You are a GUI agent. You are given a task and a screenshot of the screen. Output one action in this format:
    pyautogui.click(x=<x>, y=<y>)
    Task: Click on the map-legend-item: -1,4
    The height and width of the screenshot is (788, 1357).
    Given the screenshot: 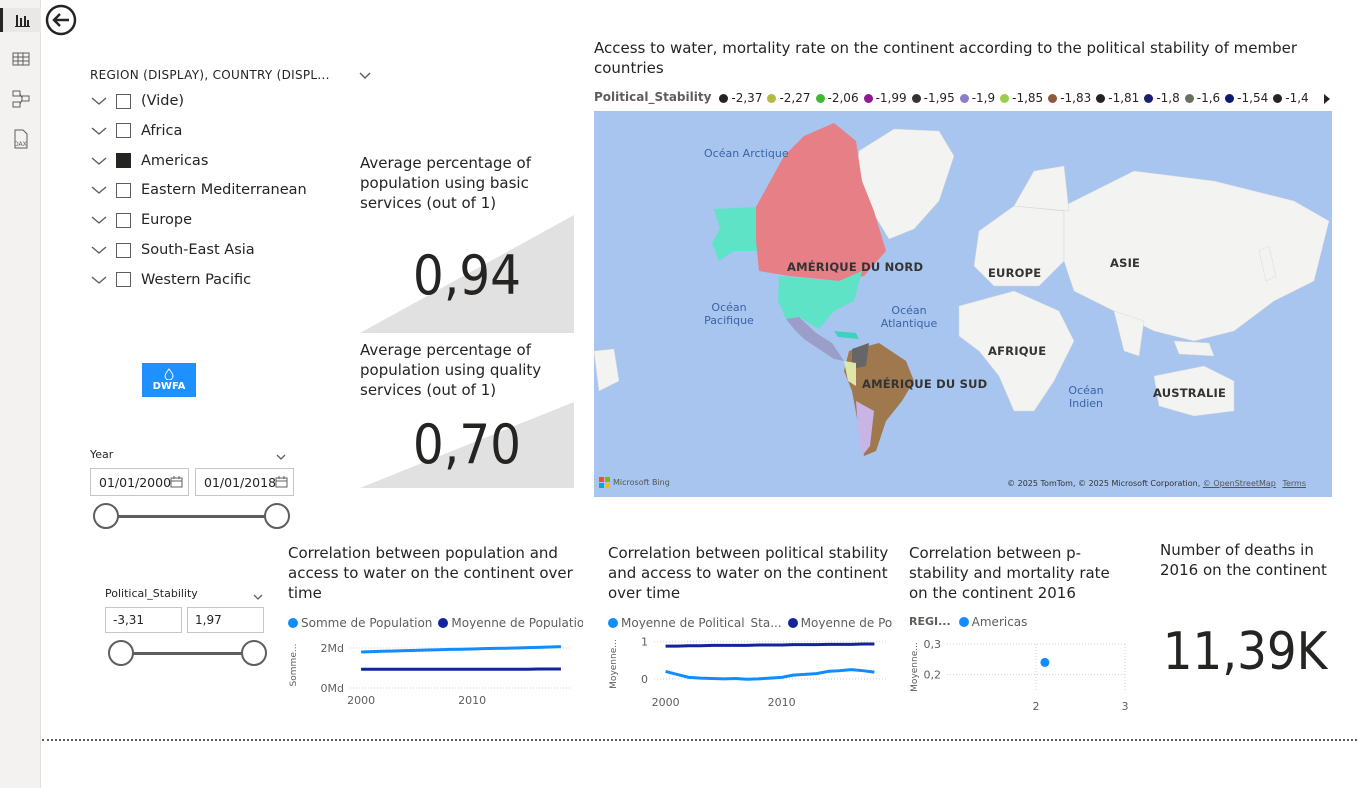 What is the action you would take?
    pyautogui.click(x=1291, y=98)
    